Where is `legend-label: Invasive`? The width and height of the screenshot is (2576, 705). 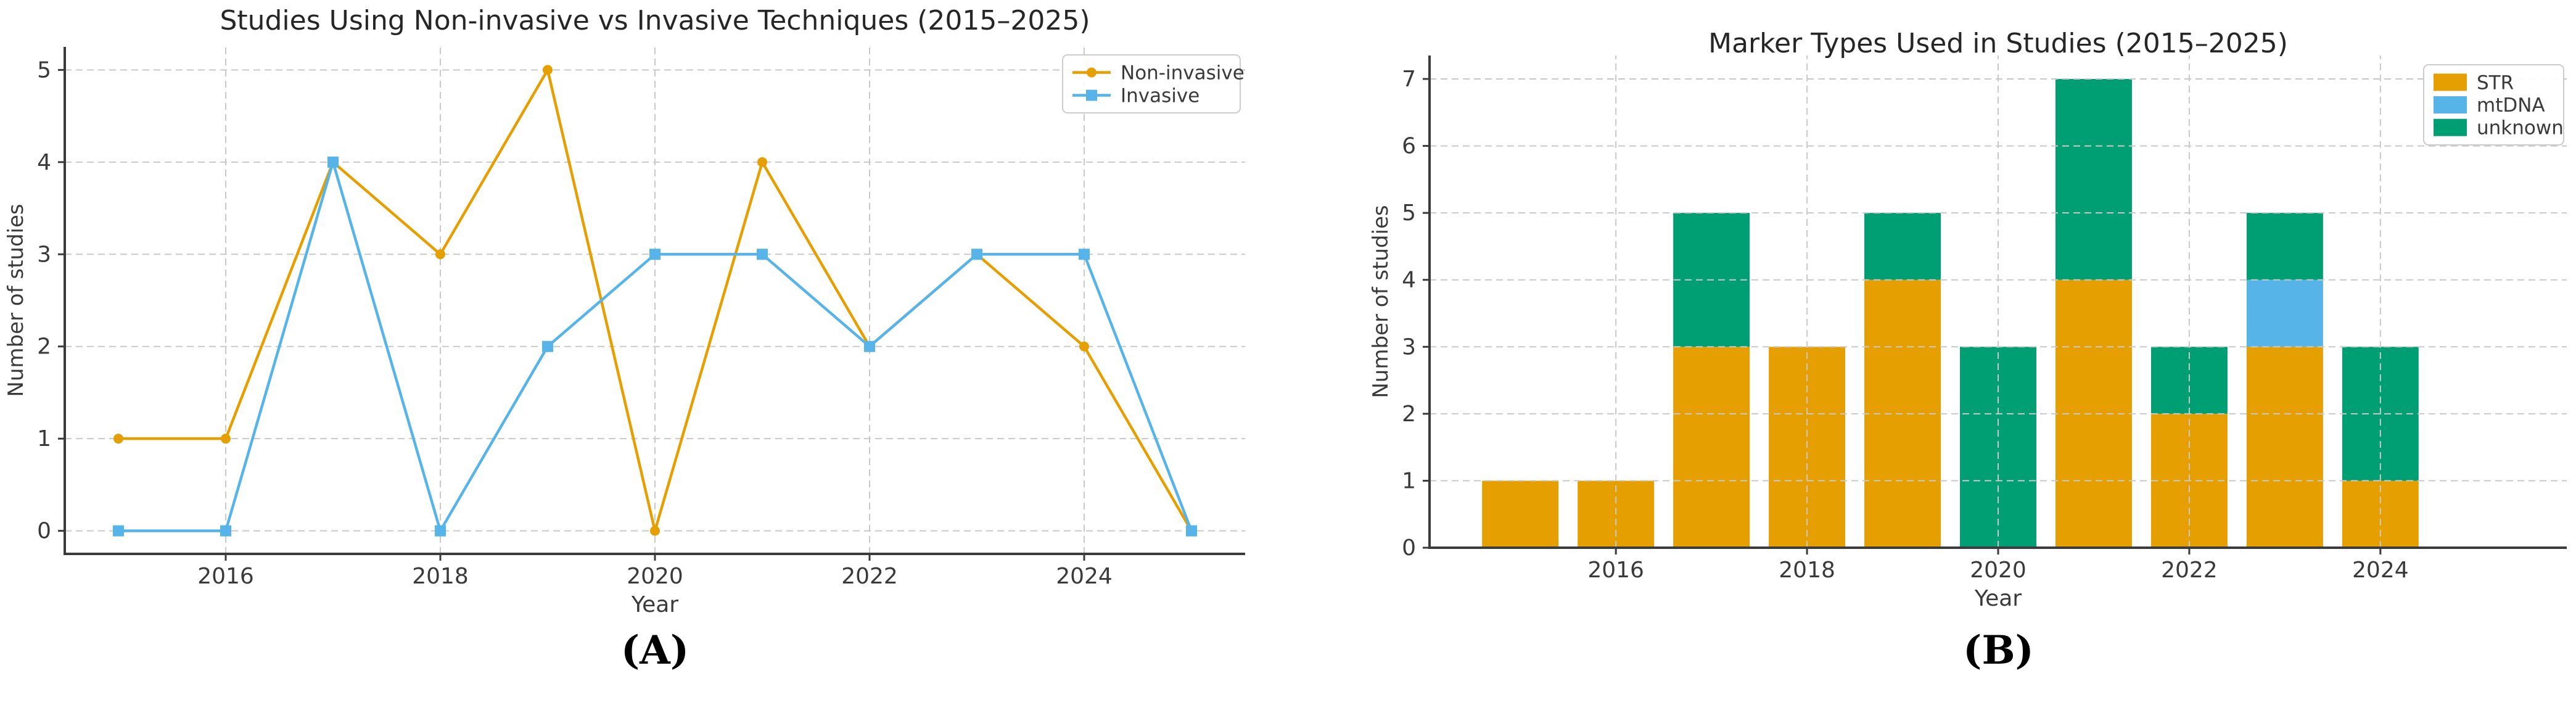 legend-label: Invasive is located at coordinates (1160, 96).